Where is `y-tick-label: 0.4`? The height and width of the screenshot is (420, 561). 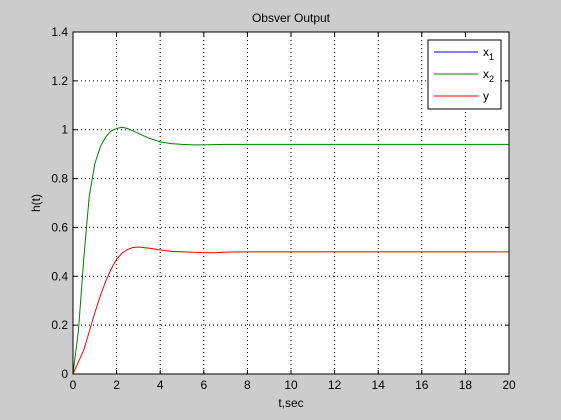 y-tick-label: 0.4 is located at coordinates (59, 276).